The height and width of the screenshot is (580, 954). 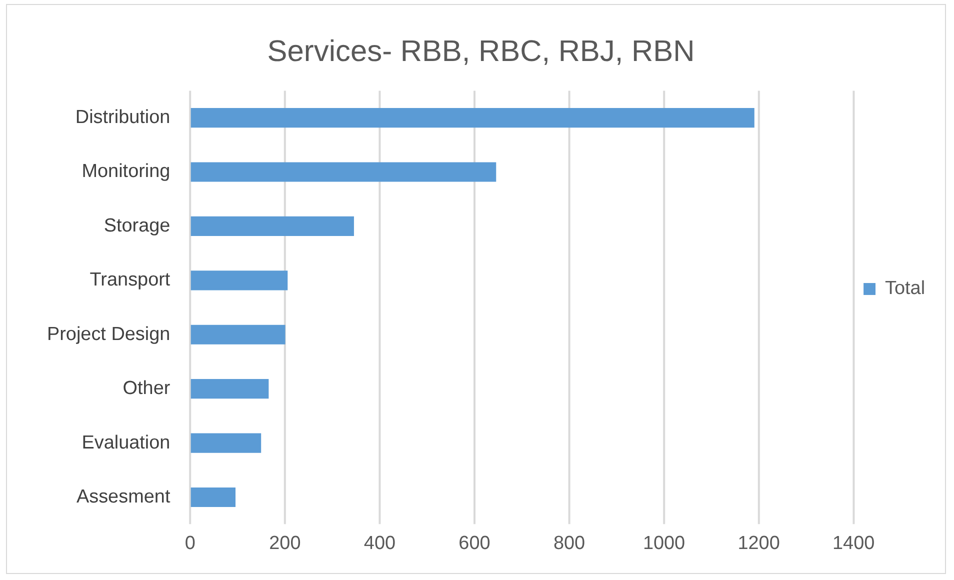 I want to click on y-tick-label: Other, so click(x=146, y=389).